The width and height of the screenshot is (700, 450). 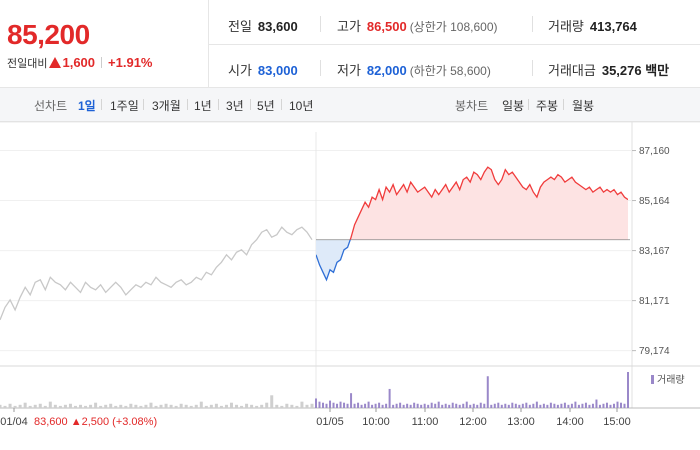 What do you see at coordinates (27, 64) in the screenshot?
I see `change-label: 전일대비` at bounding box center [27, 64].